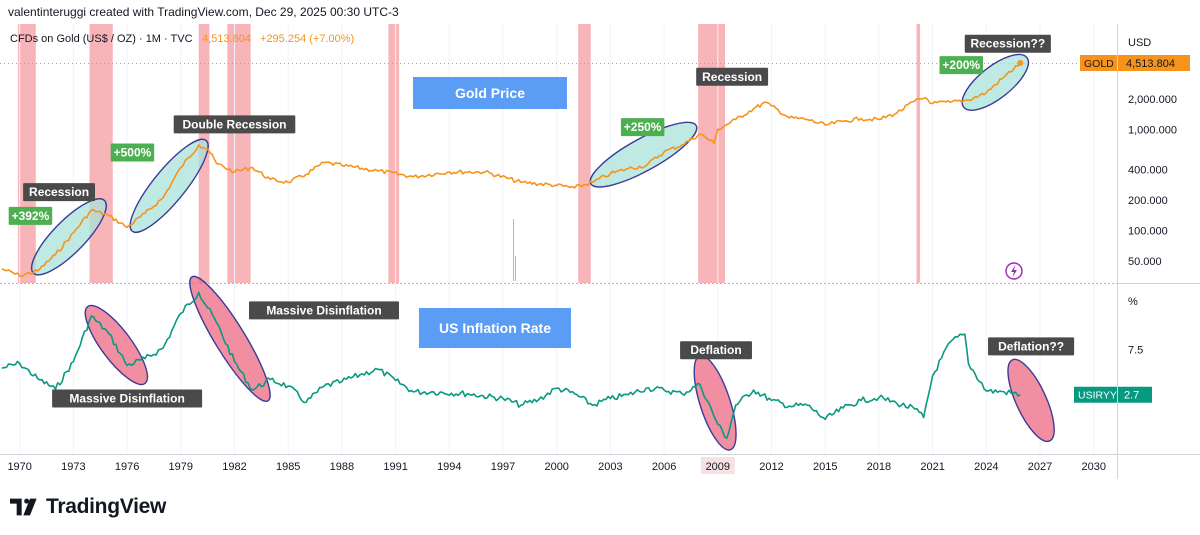 The image size is (1200, 535). I want to click on gain-label: +200%, so click(961, 65).